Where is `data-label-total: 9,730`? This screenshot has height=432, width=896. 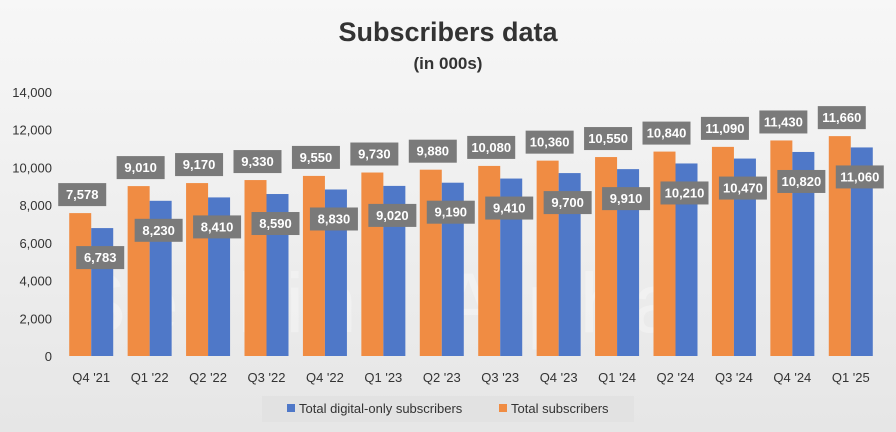 data-label-total: 9,730 is located at coordinates (374, 154).